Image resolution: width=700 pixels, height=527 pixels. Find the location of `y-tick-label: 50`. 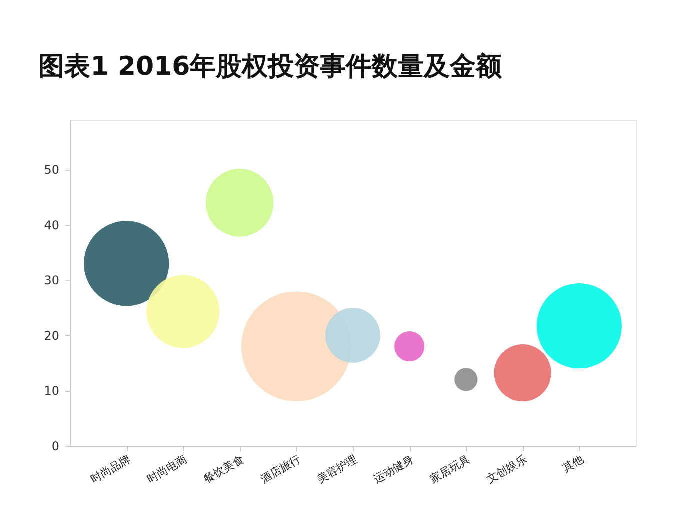

y-tick-label: 50 is located at coordinates (52, 170).